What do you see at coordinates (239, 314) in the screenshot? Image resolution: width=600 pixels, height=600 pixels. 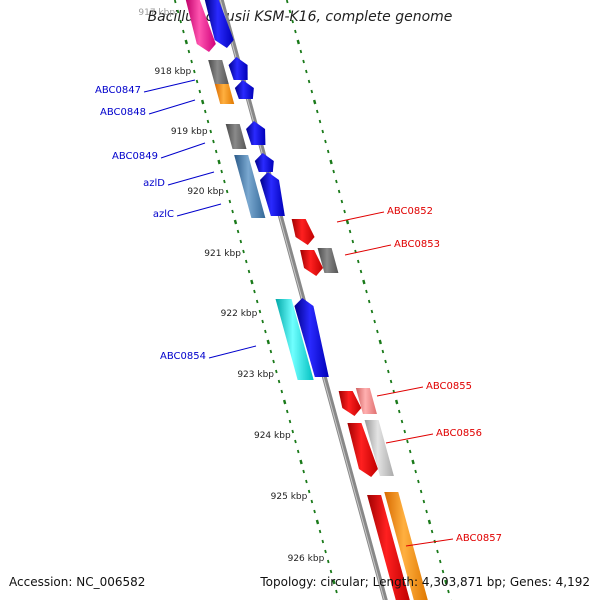 I see `scale-tick-label: 922 kbp` at bounding box center [239, 314].